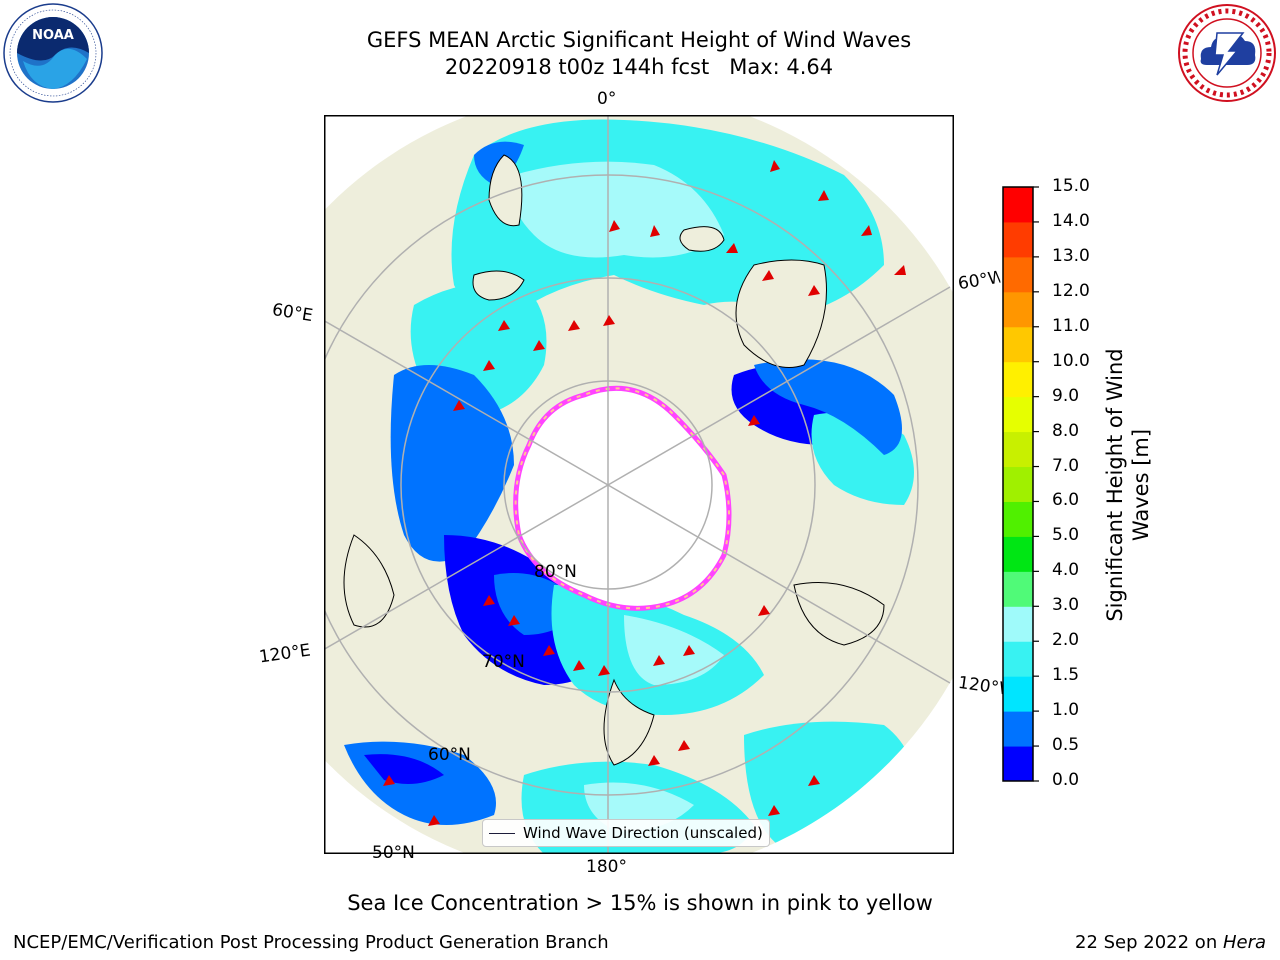  What do you see at coordinates (1066, 500) in the screenshot?
I see `colorbar-tick-label: 6.0` at bounding box center [1066, 500].